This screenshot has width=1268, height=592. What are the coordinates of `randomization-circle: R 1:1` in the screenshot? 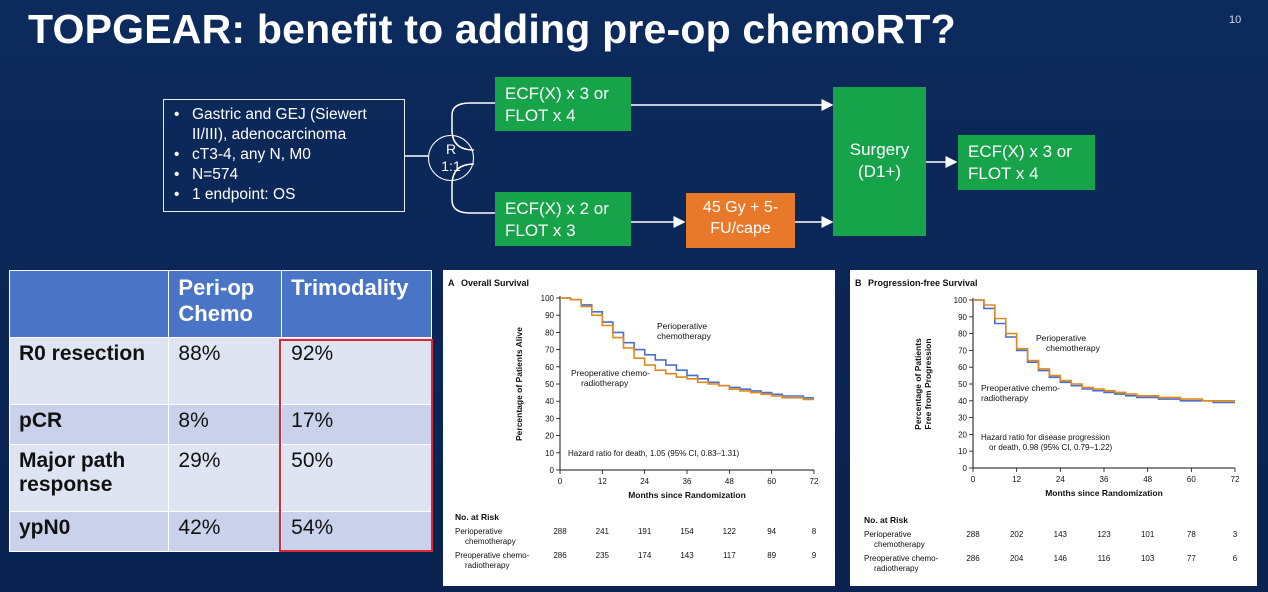 It's located at (451, 158).